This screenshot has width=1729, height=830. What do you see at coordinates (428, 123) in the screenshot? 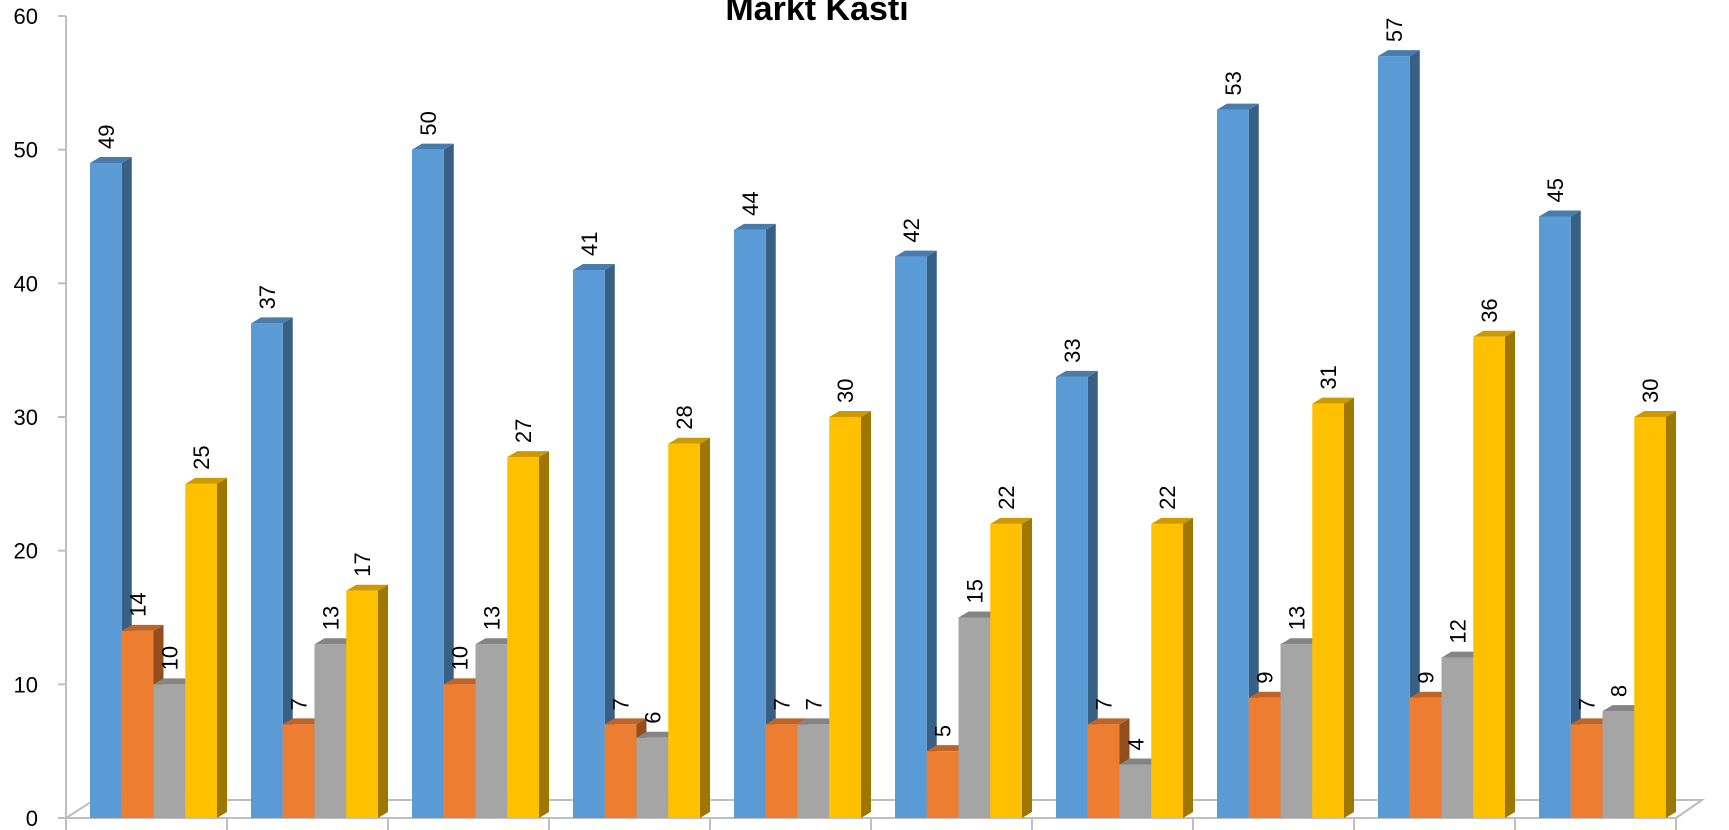
I see `data-label: 50` at bounding box center [428, 123].